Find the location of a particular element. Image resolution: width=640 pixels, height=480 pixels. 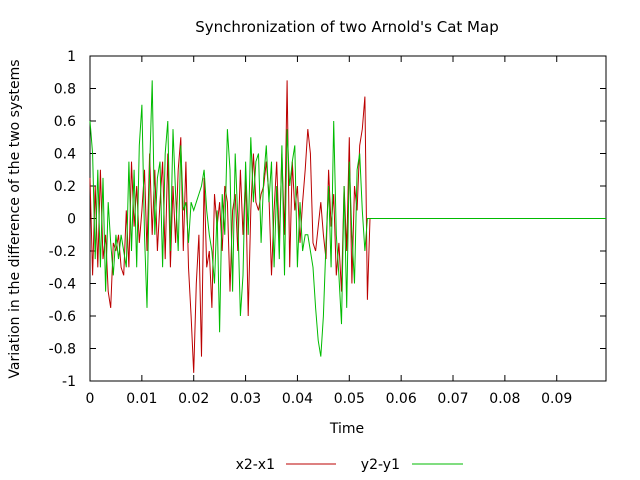

x-tick-label: 0.04 is located at coordinates (297, 399).